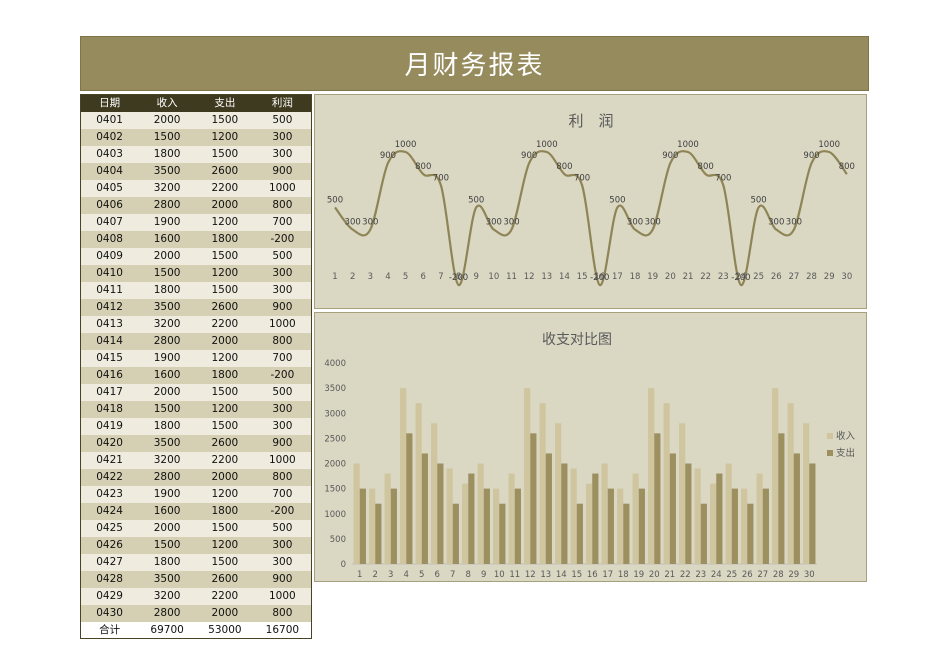 The width and height of the screenshot is (950, 672). Describe the element at coordinates (196, 426) in the screenshot. I see `table-row: 0419 1800 1500 300` at that location.